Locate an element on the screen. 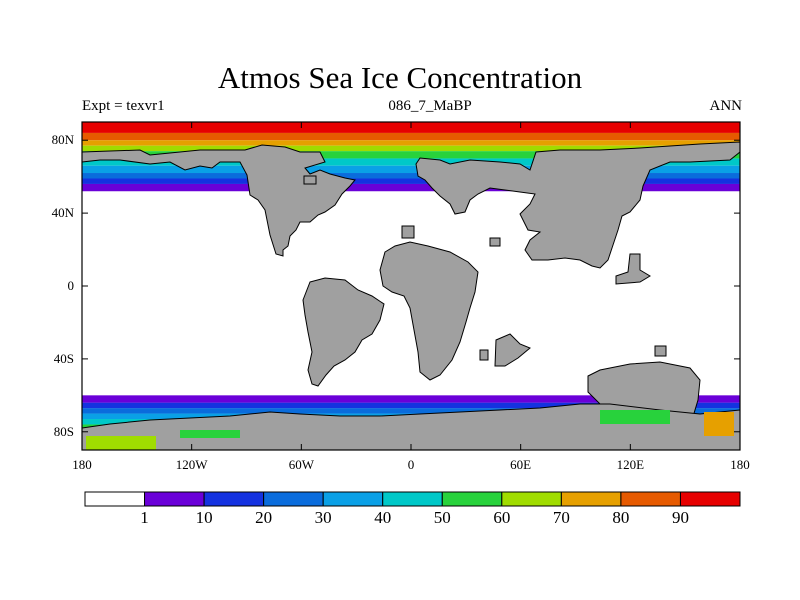  land-island-east-africa is located at coordinates (512, 350).